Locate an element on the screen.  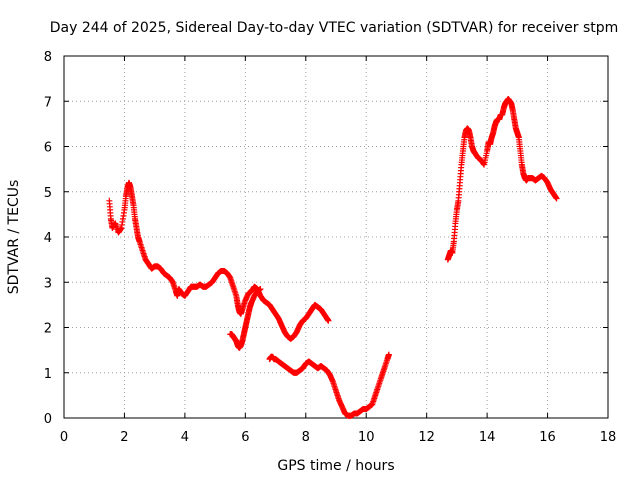
x-tick-label: 2 is located at coordinates (124, 437).